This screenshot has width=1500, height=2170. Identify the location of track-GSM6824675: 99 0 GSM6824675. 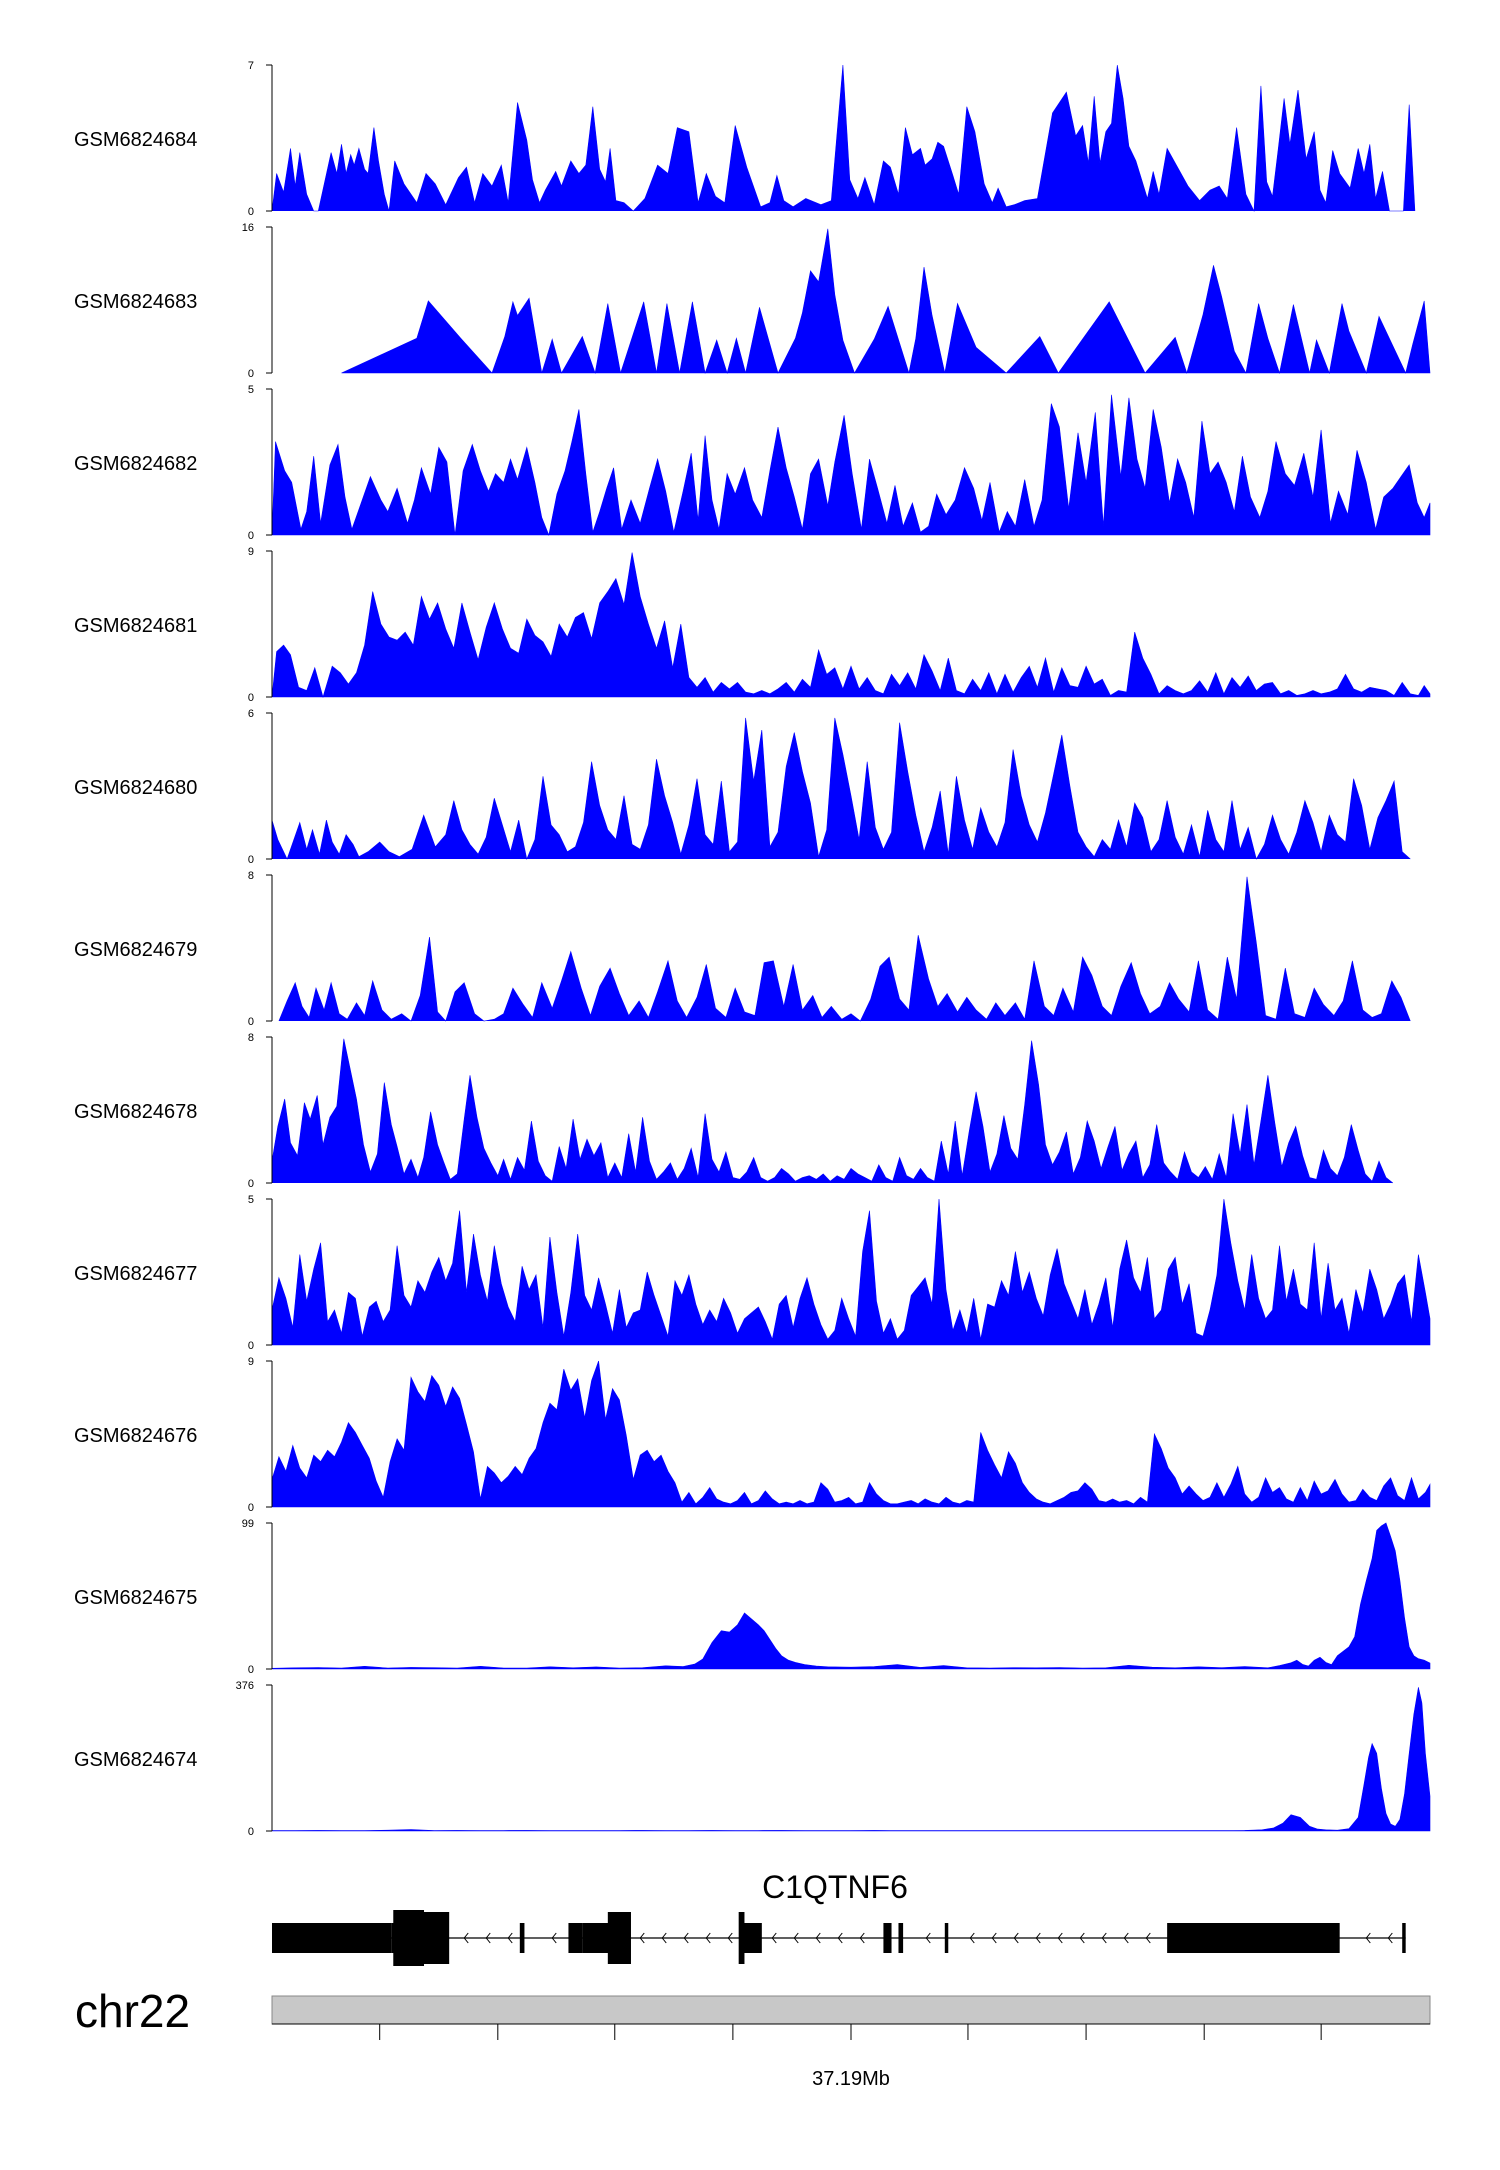
(752, 1597).